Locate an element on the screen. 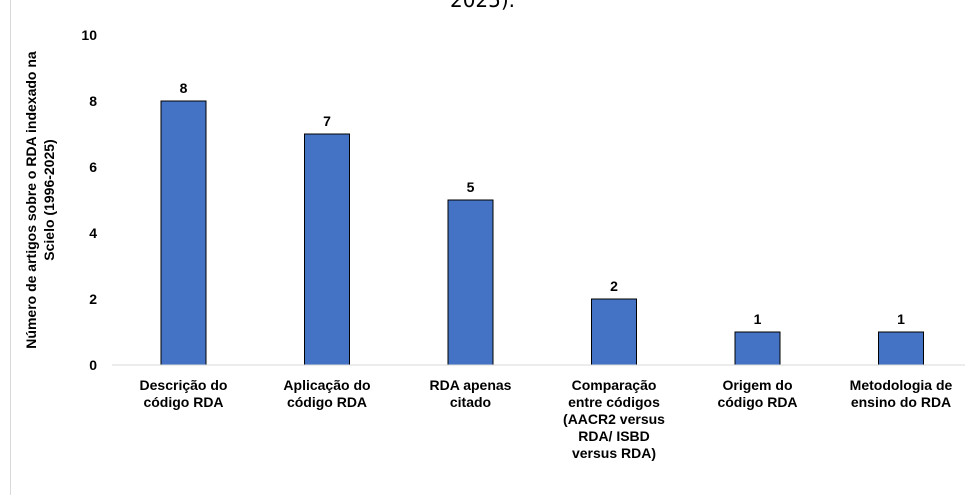 Image resolution: width=965 pixels, height=495 pixels. category-label: Origem do código RDA is located at coordinates (757, 393).